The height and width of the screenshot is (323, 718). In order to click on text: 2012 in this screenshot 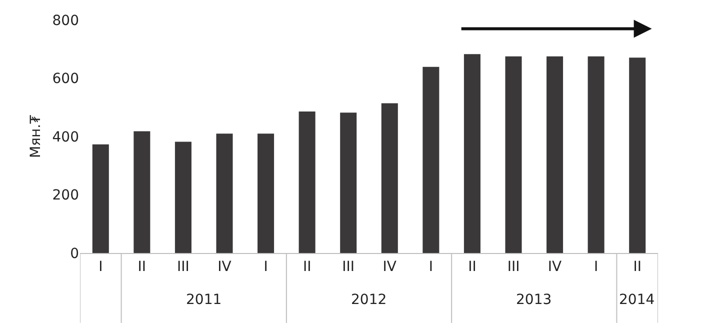, I will do `click(369, 300)`.